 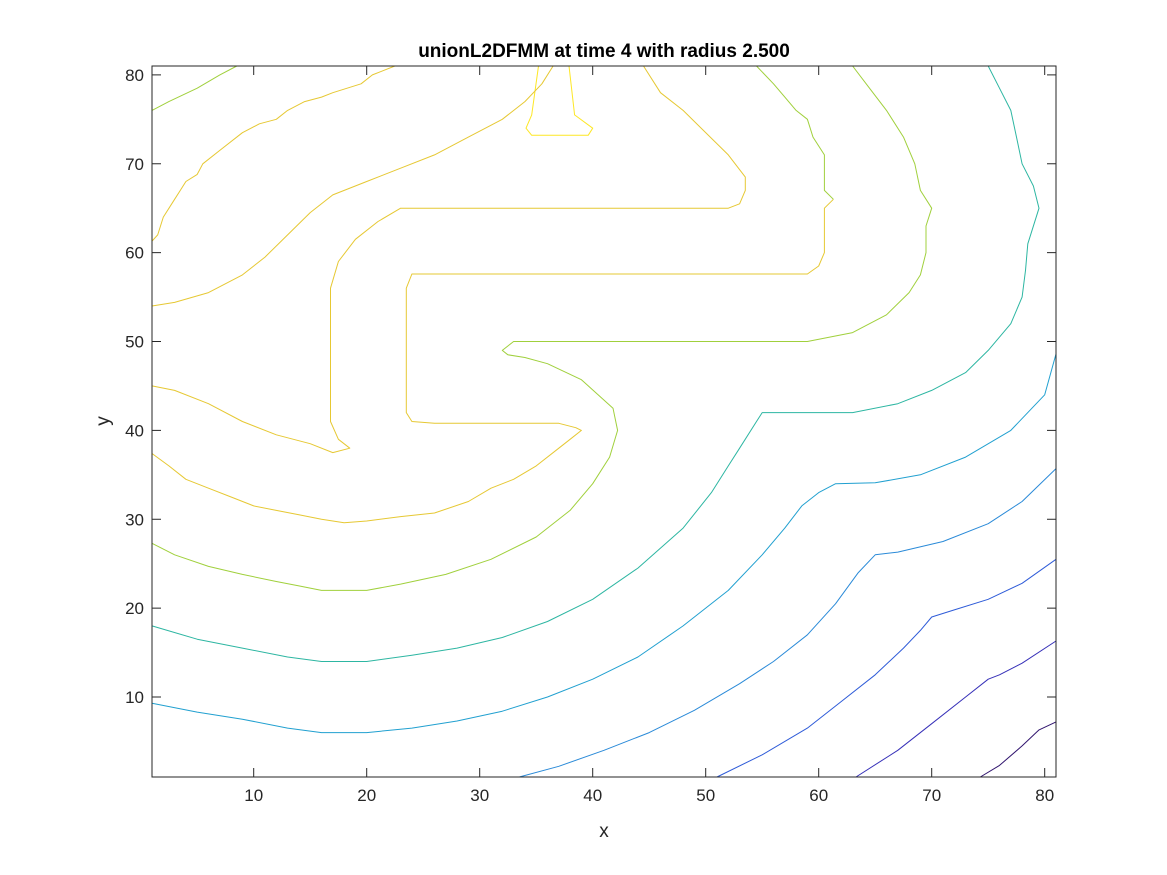 What do you see at coordinates (931, 795) in the screenshot?
I see `x-tick-label-70: 70` at bounding box center [931, 795].